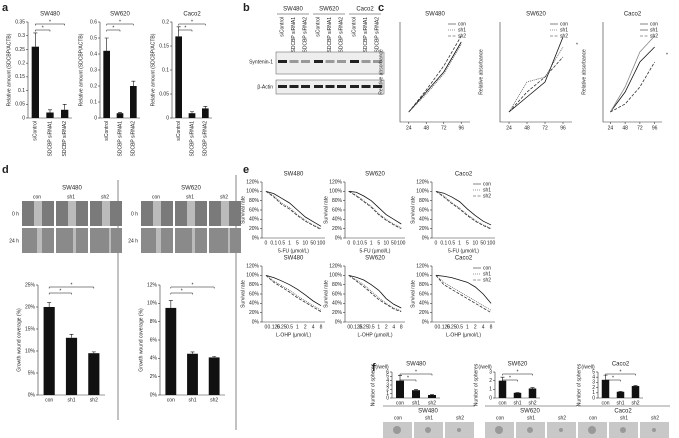 This screenshot has height=438, width=679. What do you see at coordinates (535, 72) in the screenshot?
I see `axis` at bounding box center [535, 72].